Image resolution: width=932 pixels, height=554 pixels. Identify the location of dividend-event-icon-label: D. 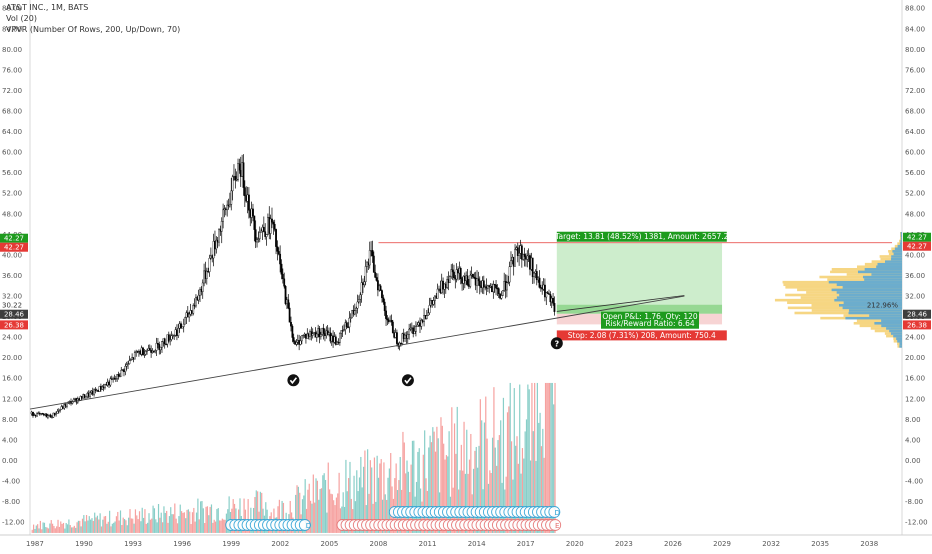
(556, 513).